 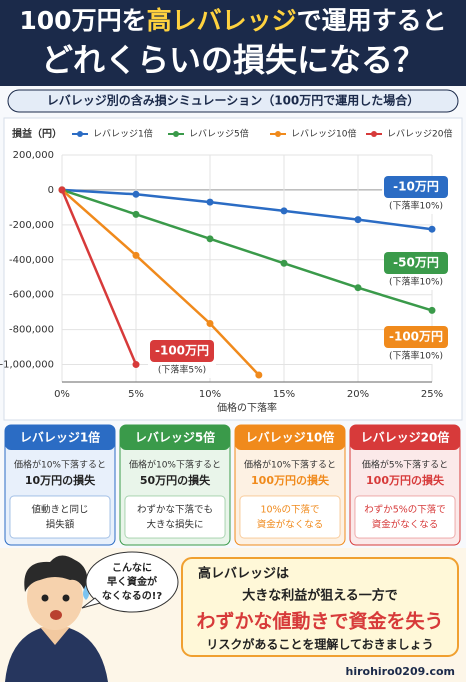 I want to click on x-tick-label: 5%, so click(x=136, y=394).